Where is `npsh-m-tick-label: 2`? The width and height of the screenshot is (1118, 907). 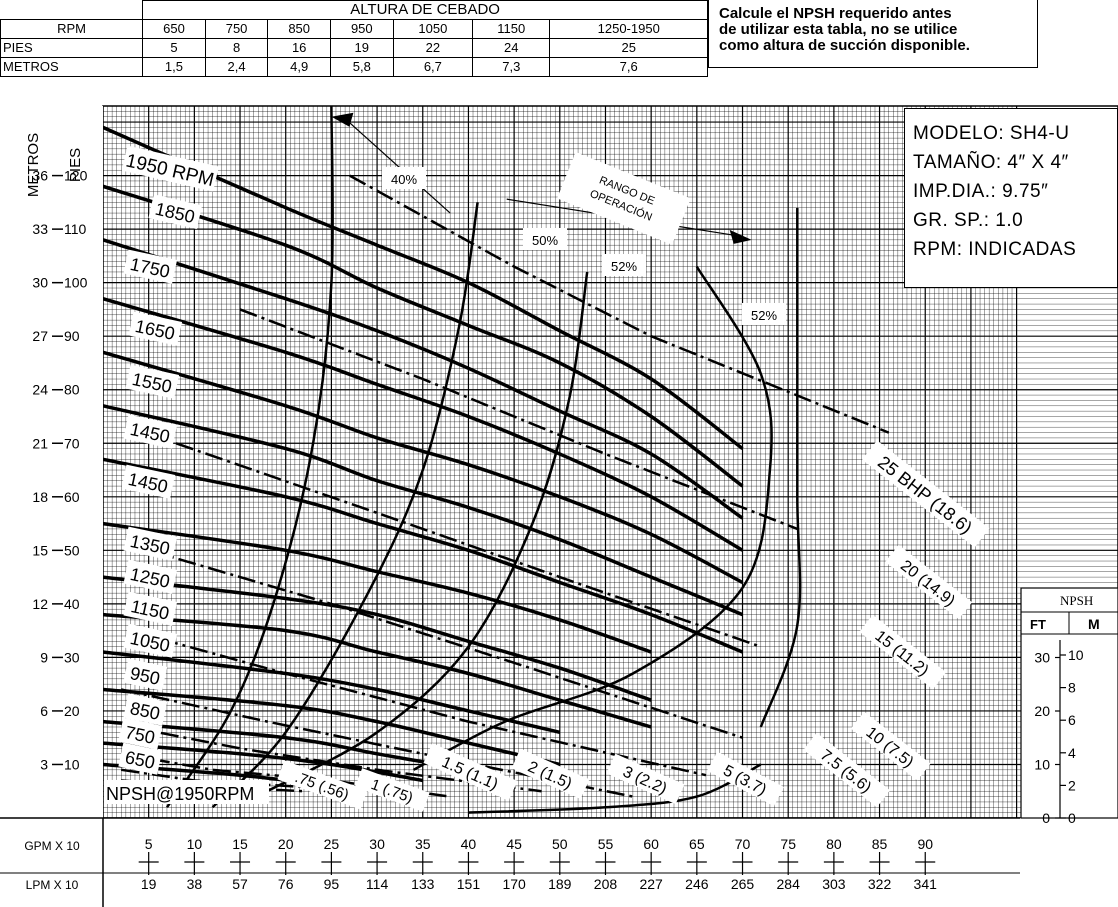 npsh-m-tick-label: 2 is located at coordinates (1072, 785).